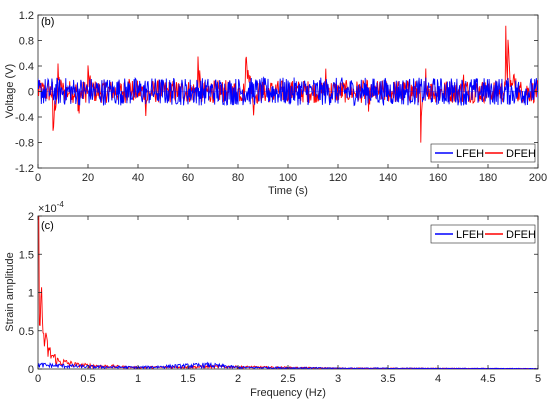  Describe the element at coordinates (288, 91) in the screenshot. I see `series-lfeh-line` at that location.